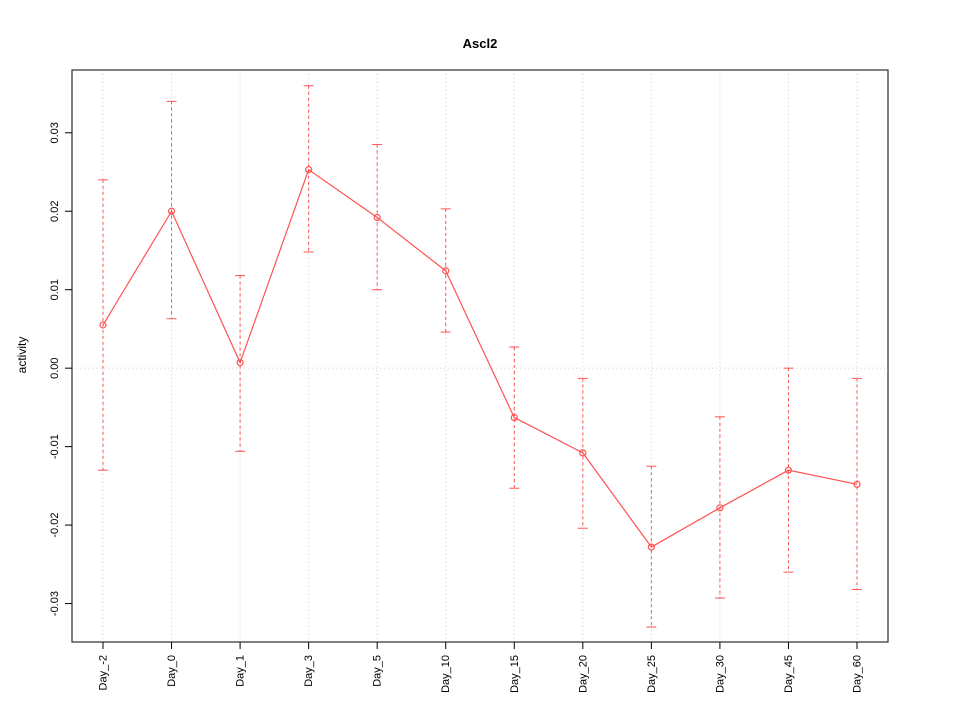 The image size is (960, 720). Describe the element at coordinates (55, 603) in the screenshot. I see `y-tick-label: -0.03` at that location.